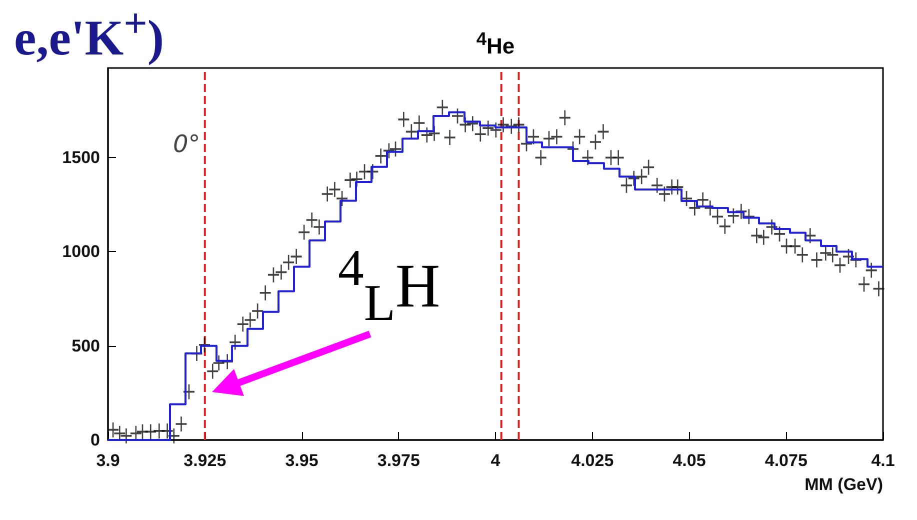 The width and height of the screenshot is (917, 520). I want to click on x-tick-label: 3.925, so click(205, 460).